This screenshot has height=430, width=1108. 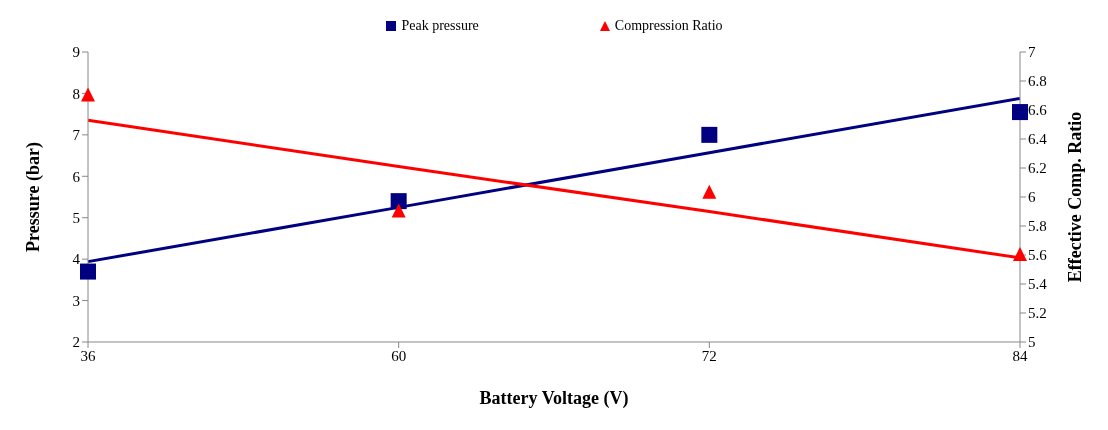 What do you see at coordinates (76, 52) in the screenshot?
I see `y-tick-label: 9` at bounding box center [76, 52].